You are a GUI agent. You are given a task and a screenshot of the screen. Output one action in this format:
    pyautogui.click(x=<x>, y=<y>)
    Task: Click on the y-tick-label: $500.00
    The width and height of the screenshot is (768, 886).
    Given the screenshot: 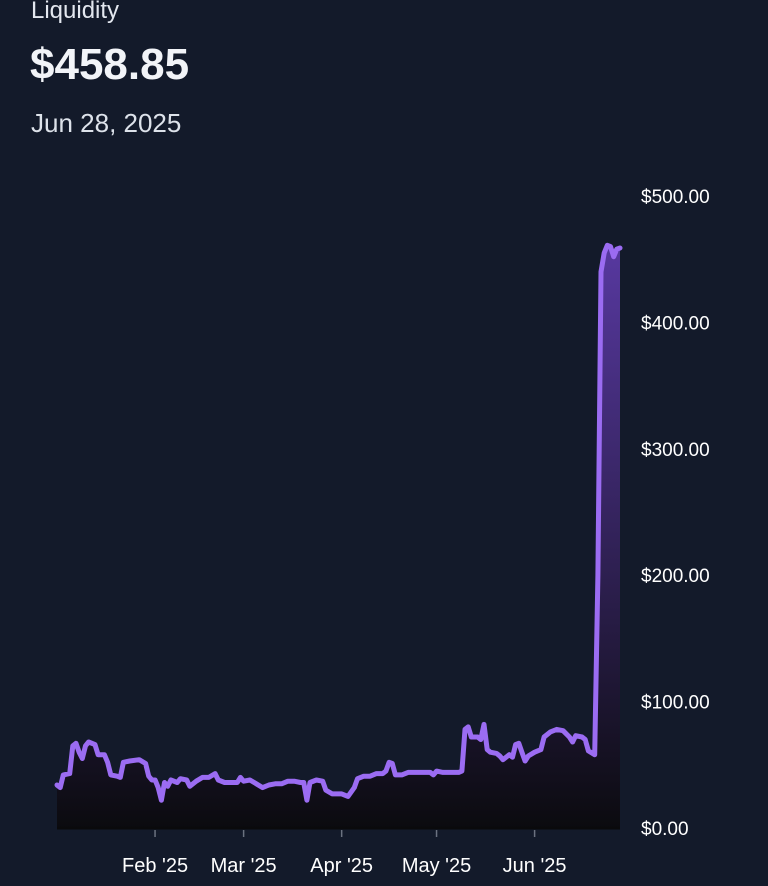 What is the action you would take?
    pyautogui.click(x=675, y=197)
    